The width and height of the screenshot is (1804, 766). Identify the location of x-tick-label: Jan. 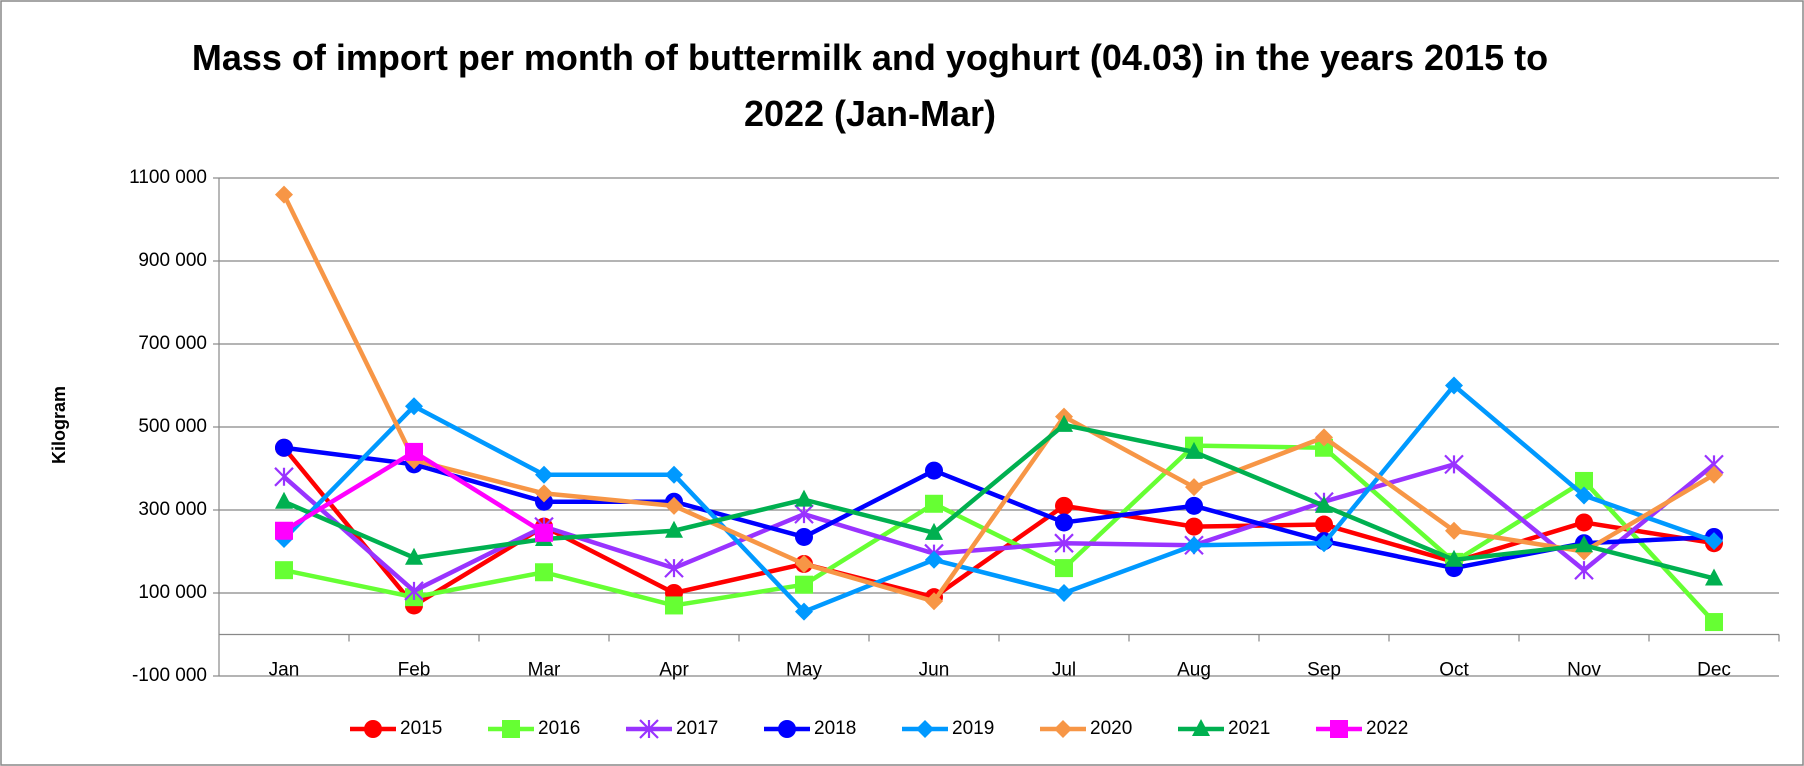
(284, 670).